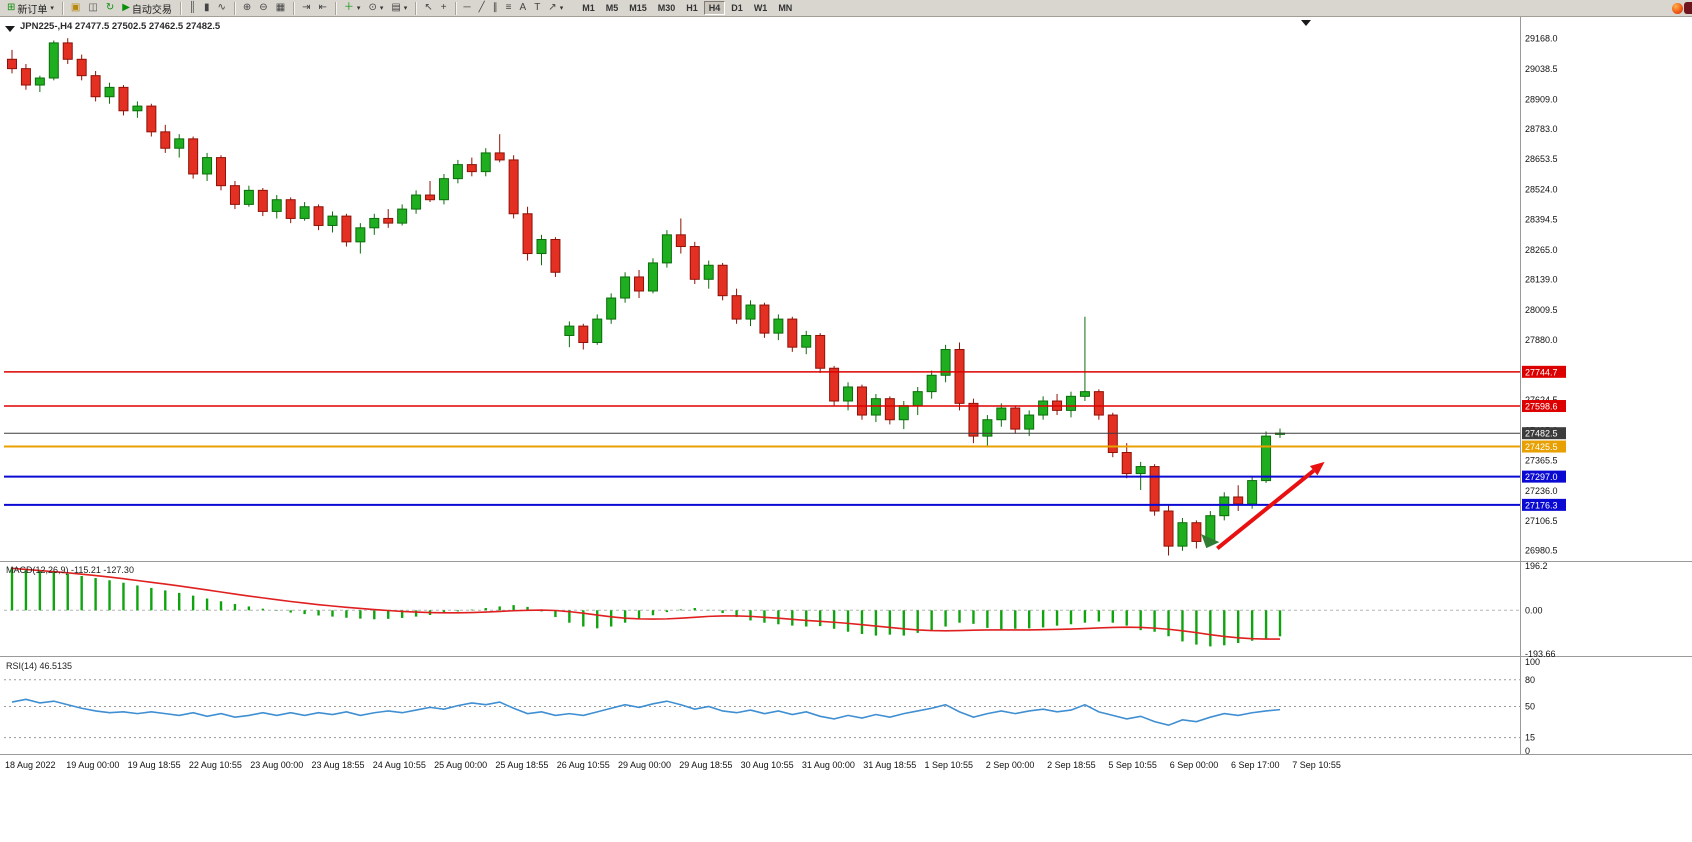  What do you see at coordinates (646, 607) in the screenshot?
I see `macd-histogram` at bounding box center [646, 607].